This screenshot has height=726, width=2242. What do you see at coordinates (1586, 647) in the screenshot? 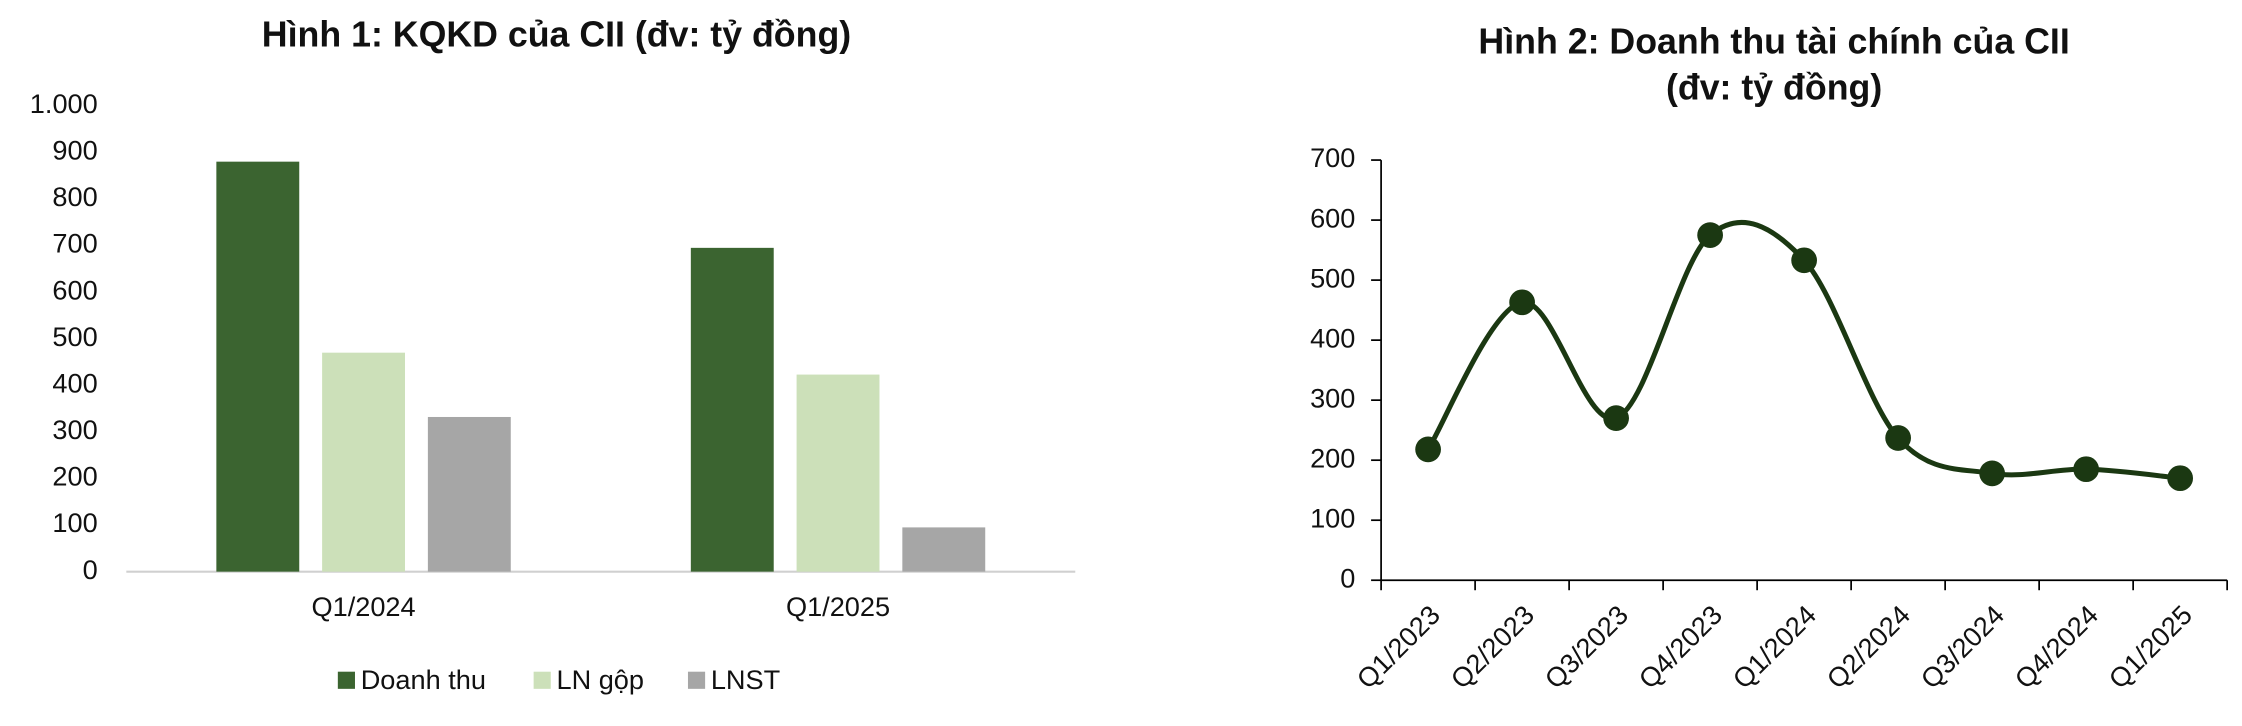
I see `x-tick-label: Q3/2023` at bounding box center [1586, 647].